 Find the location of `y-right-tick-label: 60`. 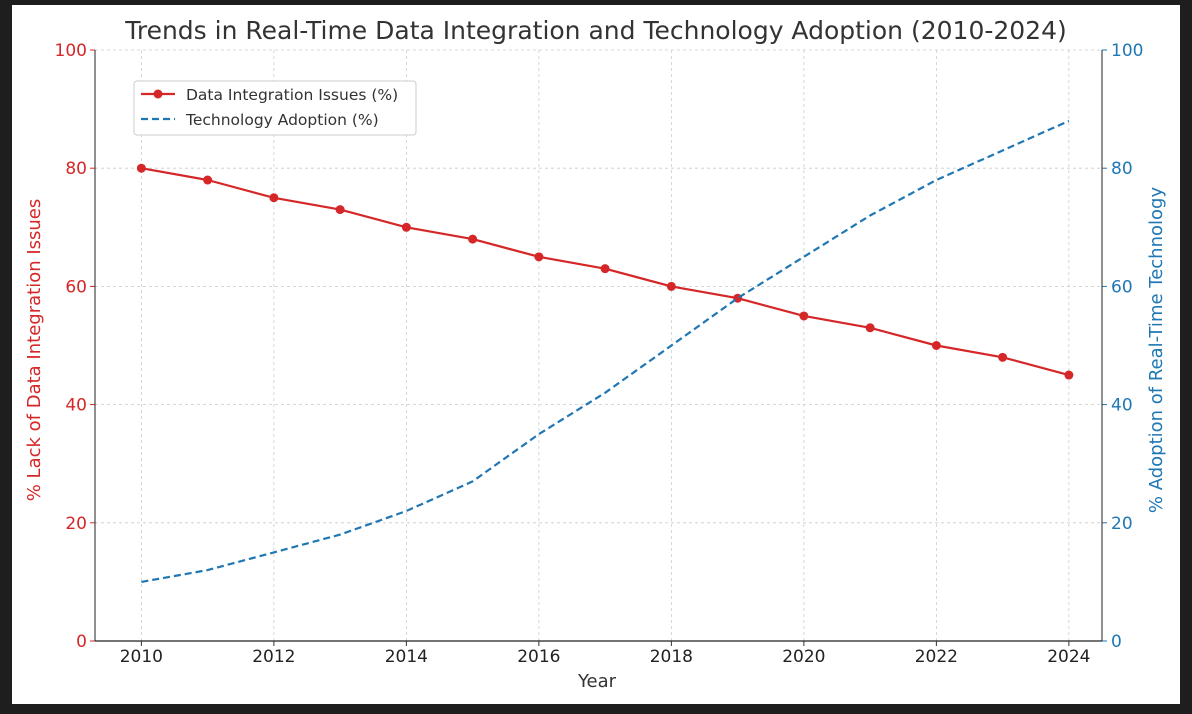

y-right-tick-label: 60 is located at coordinates (1122, 287).